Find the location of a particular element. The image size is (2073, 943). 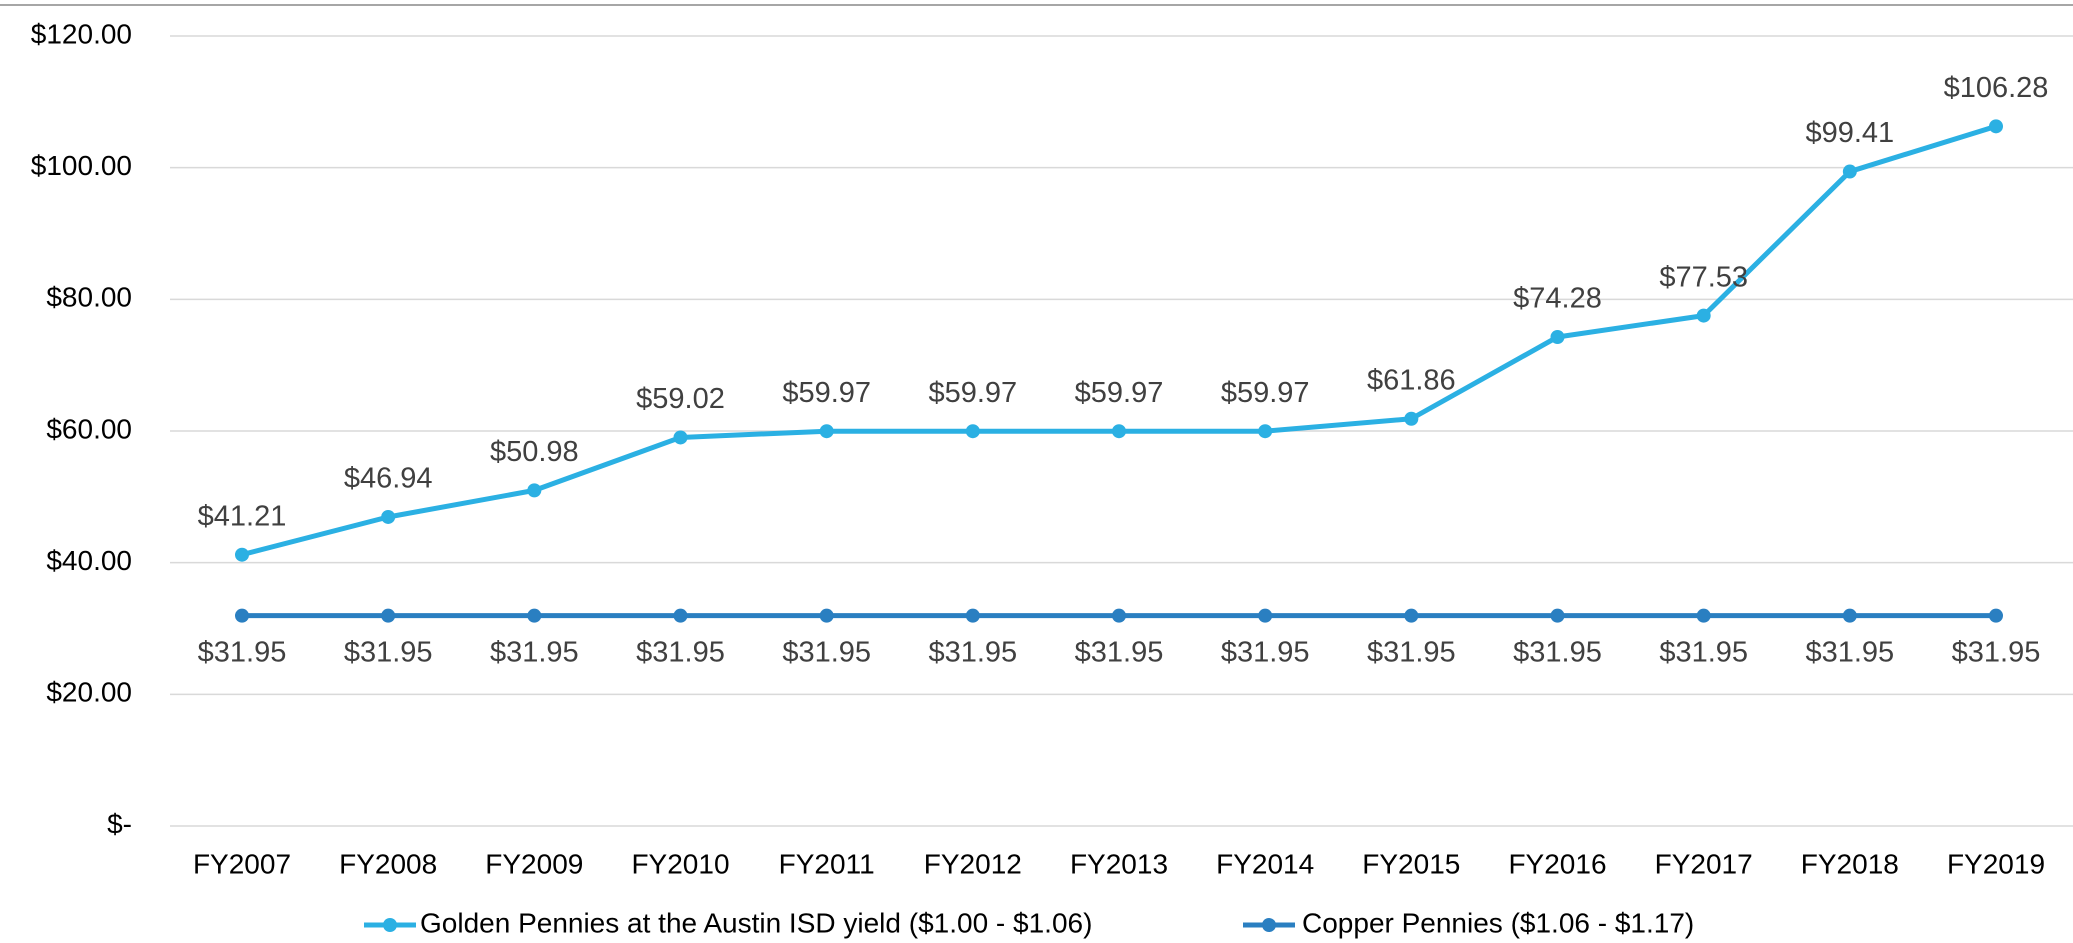

x-tick-label: FY2018 is located at coordinates (1850, 863).